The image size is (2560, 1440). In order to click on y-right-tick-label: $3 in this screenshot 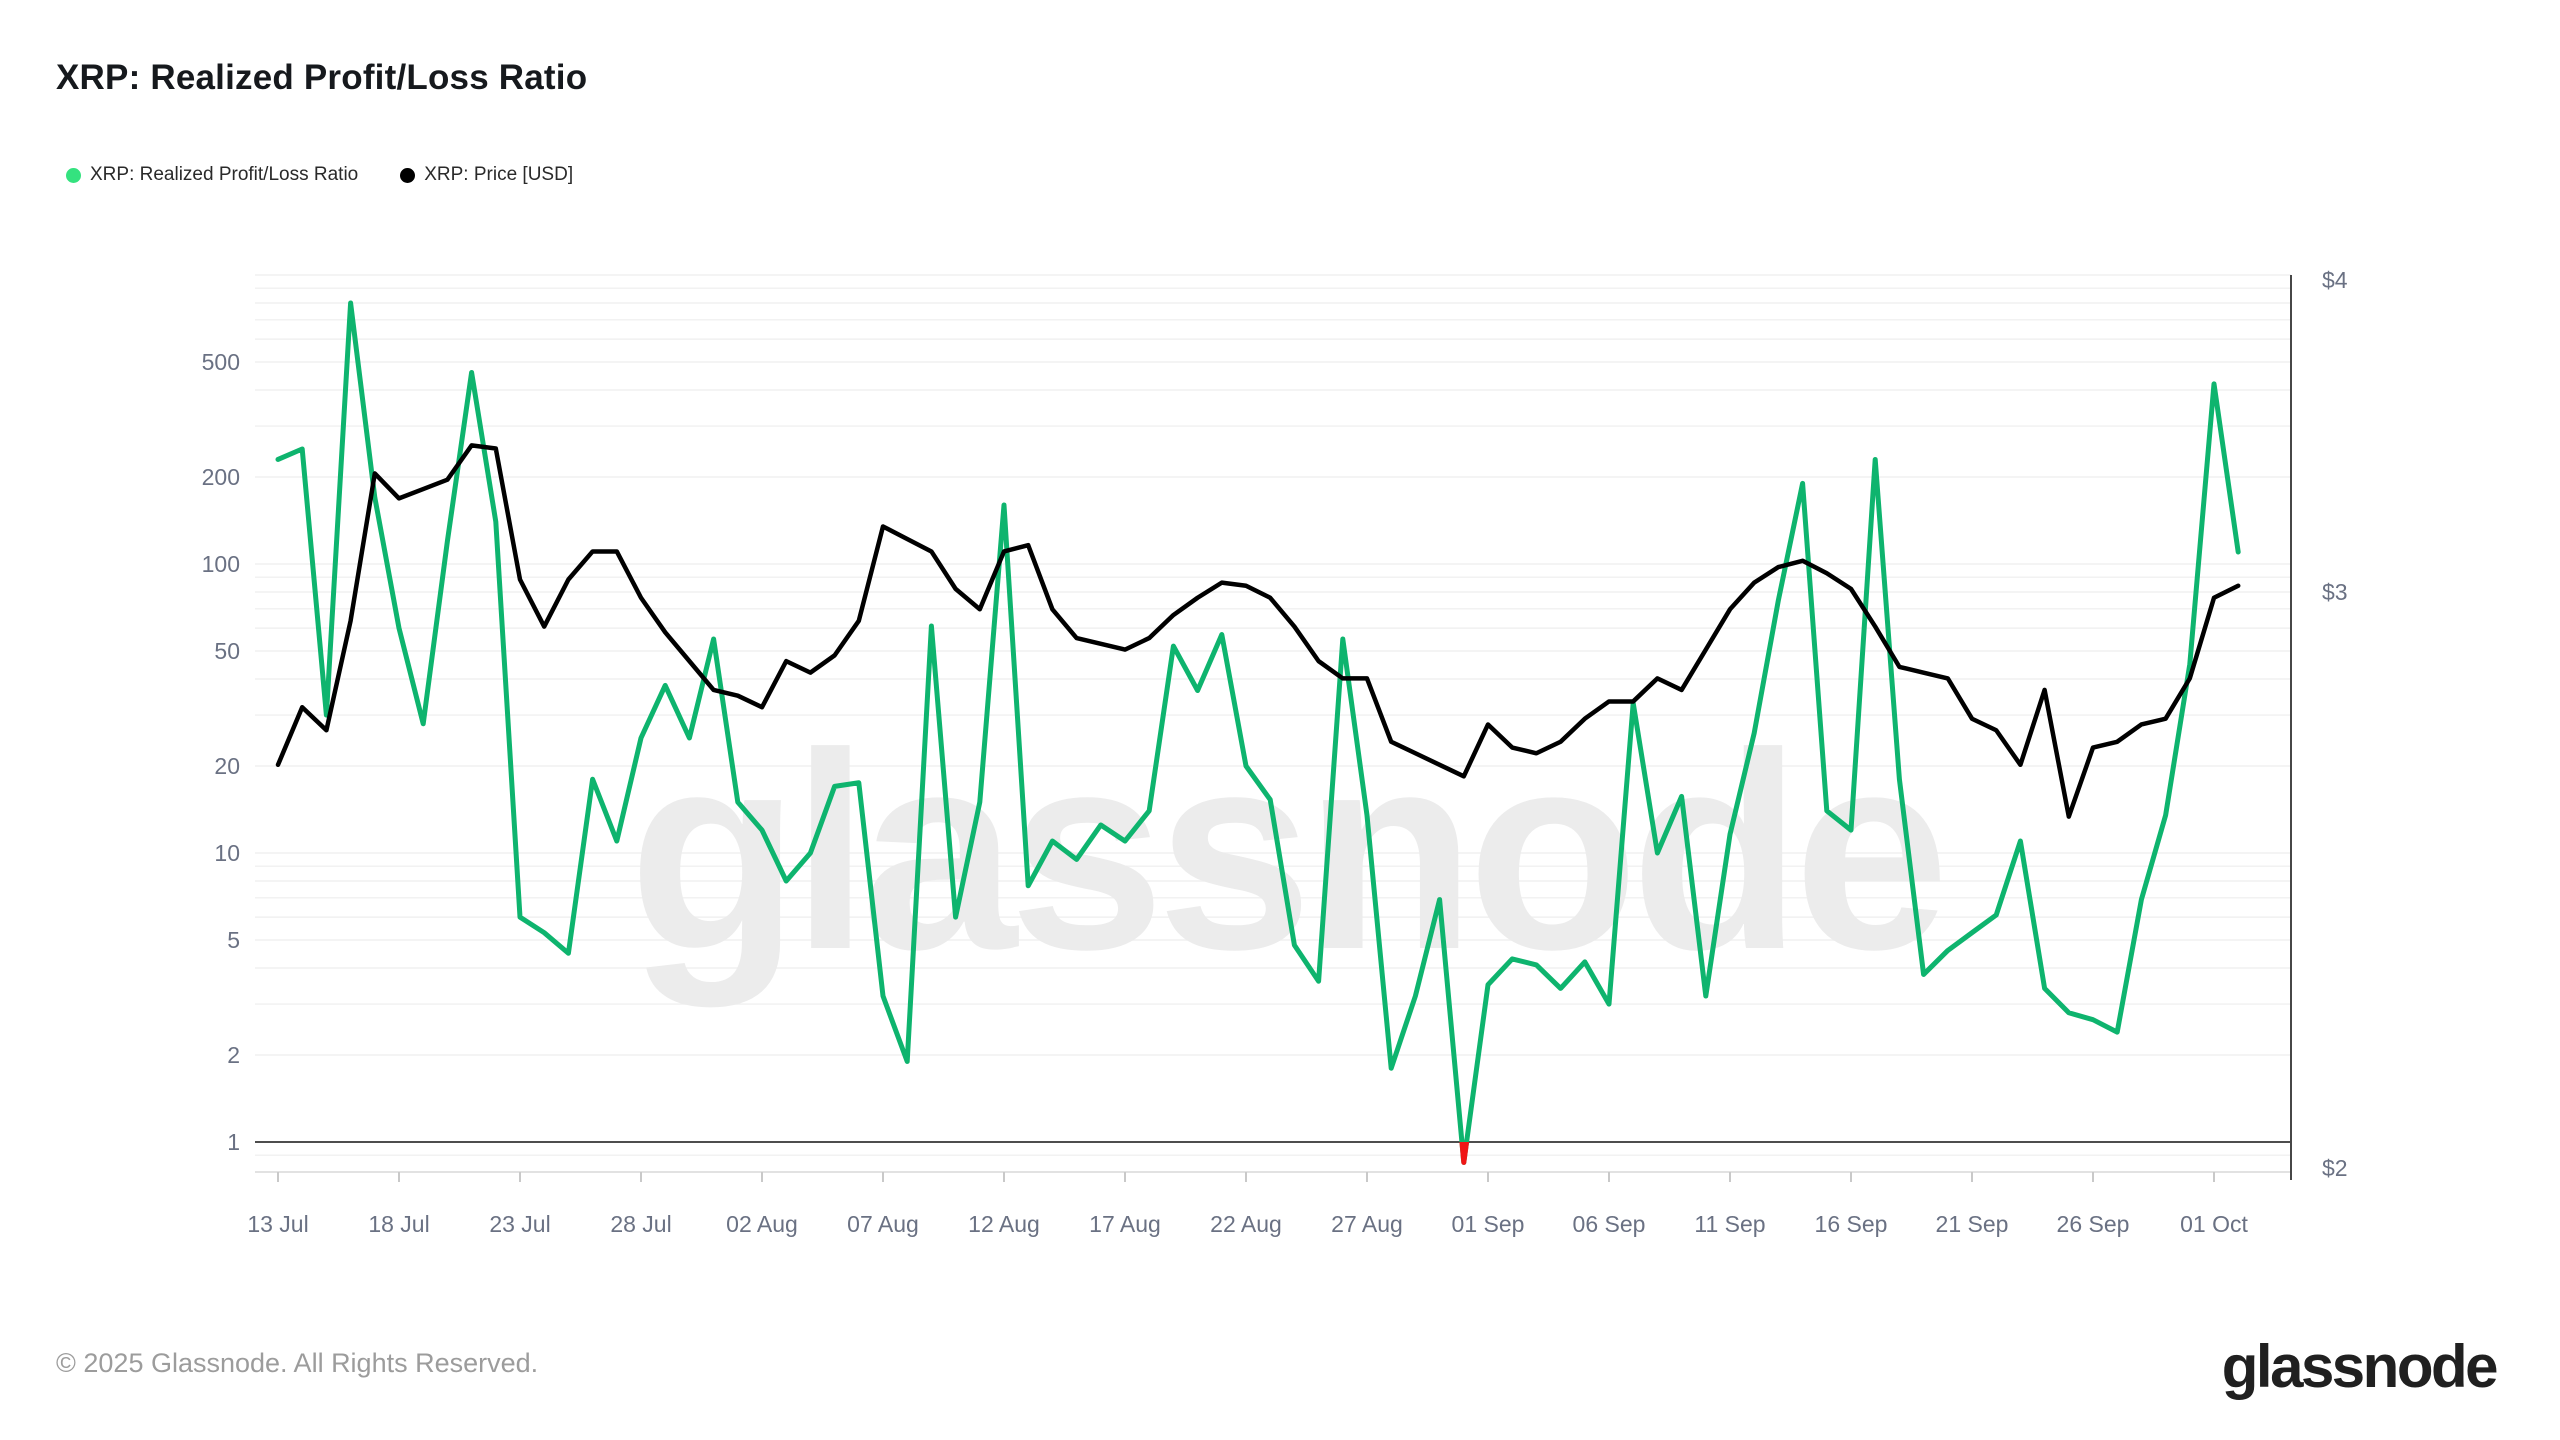, I will do `click(2335, 592)`.